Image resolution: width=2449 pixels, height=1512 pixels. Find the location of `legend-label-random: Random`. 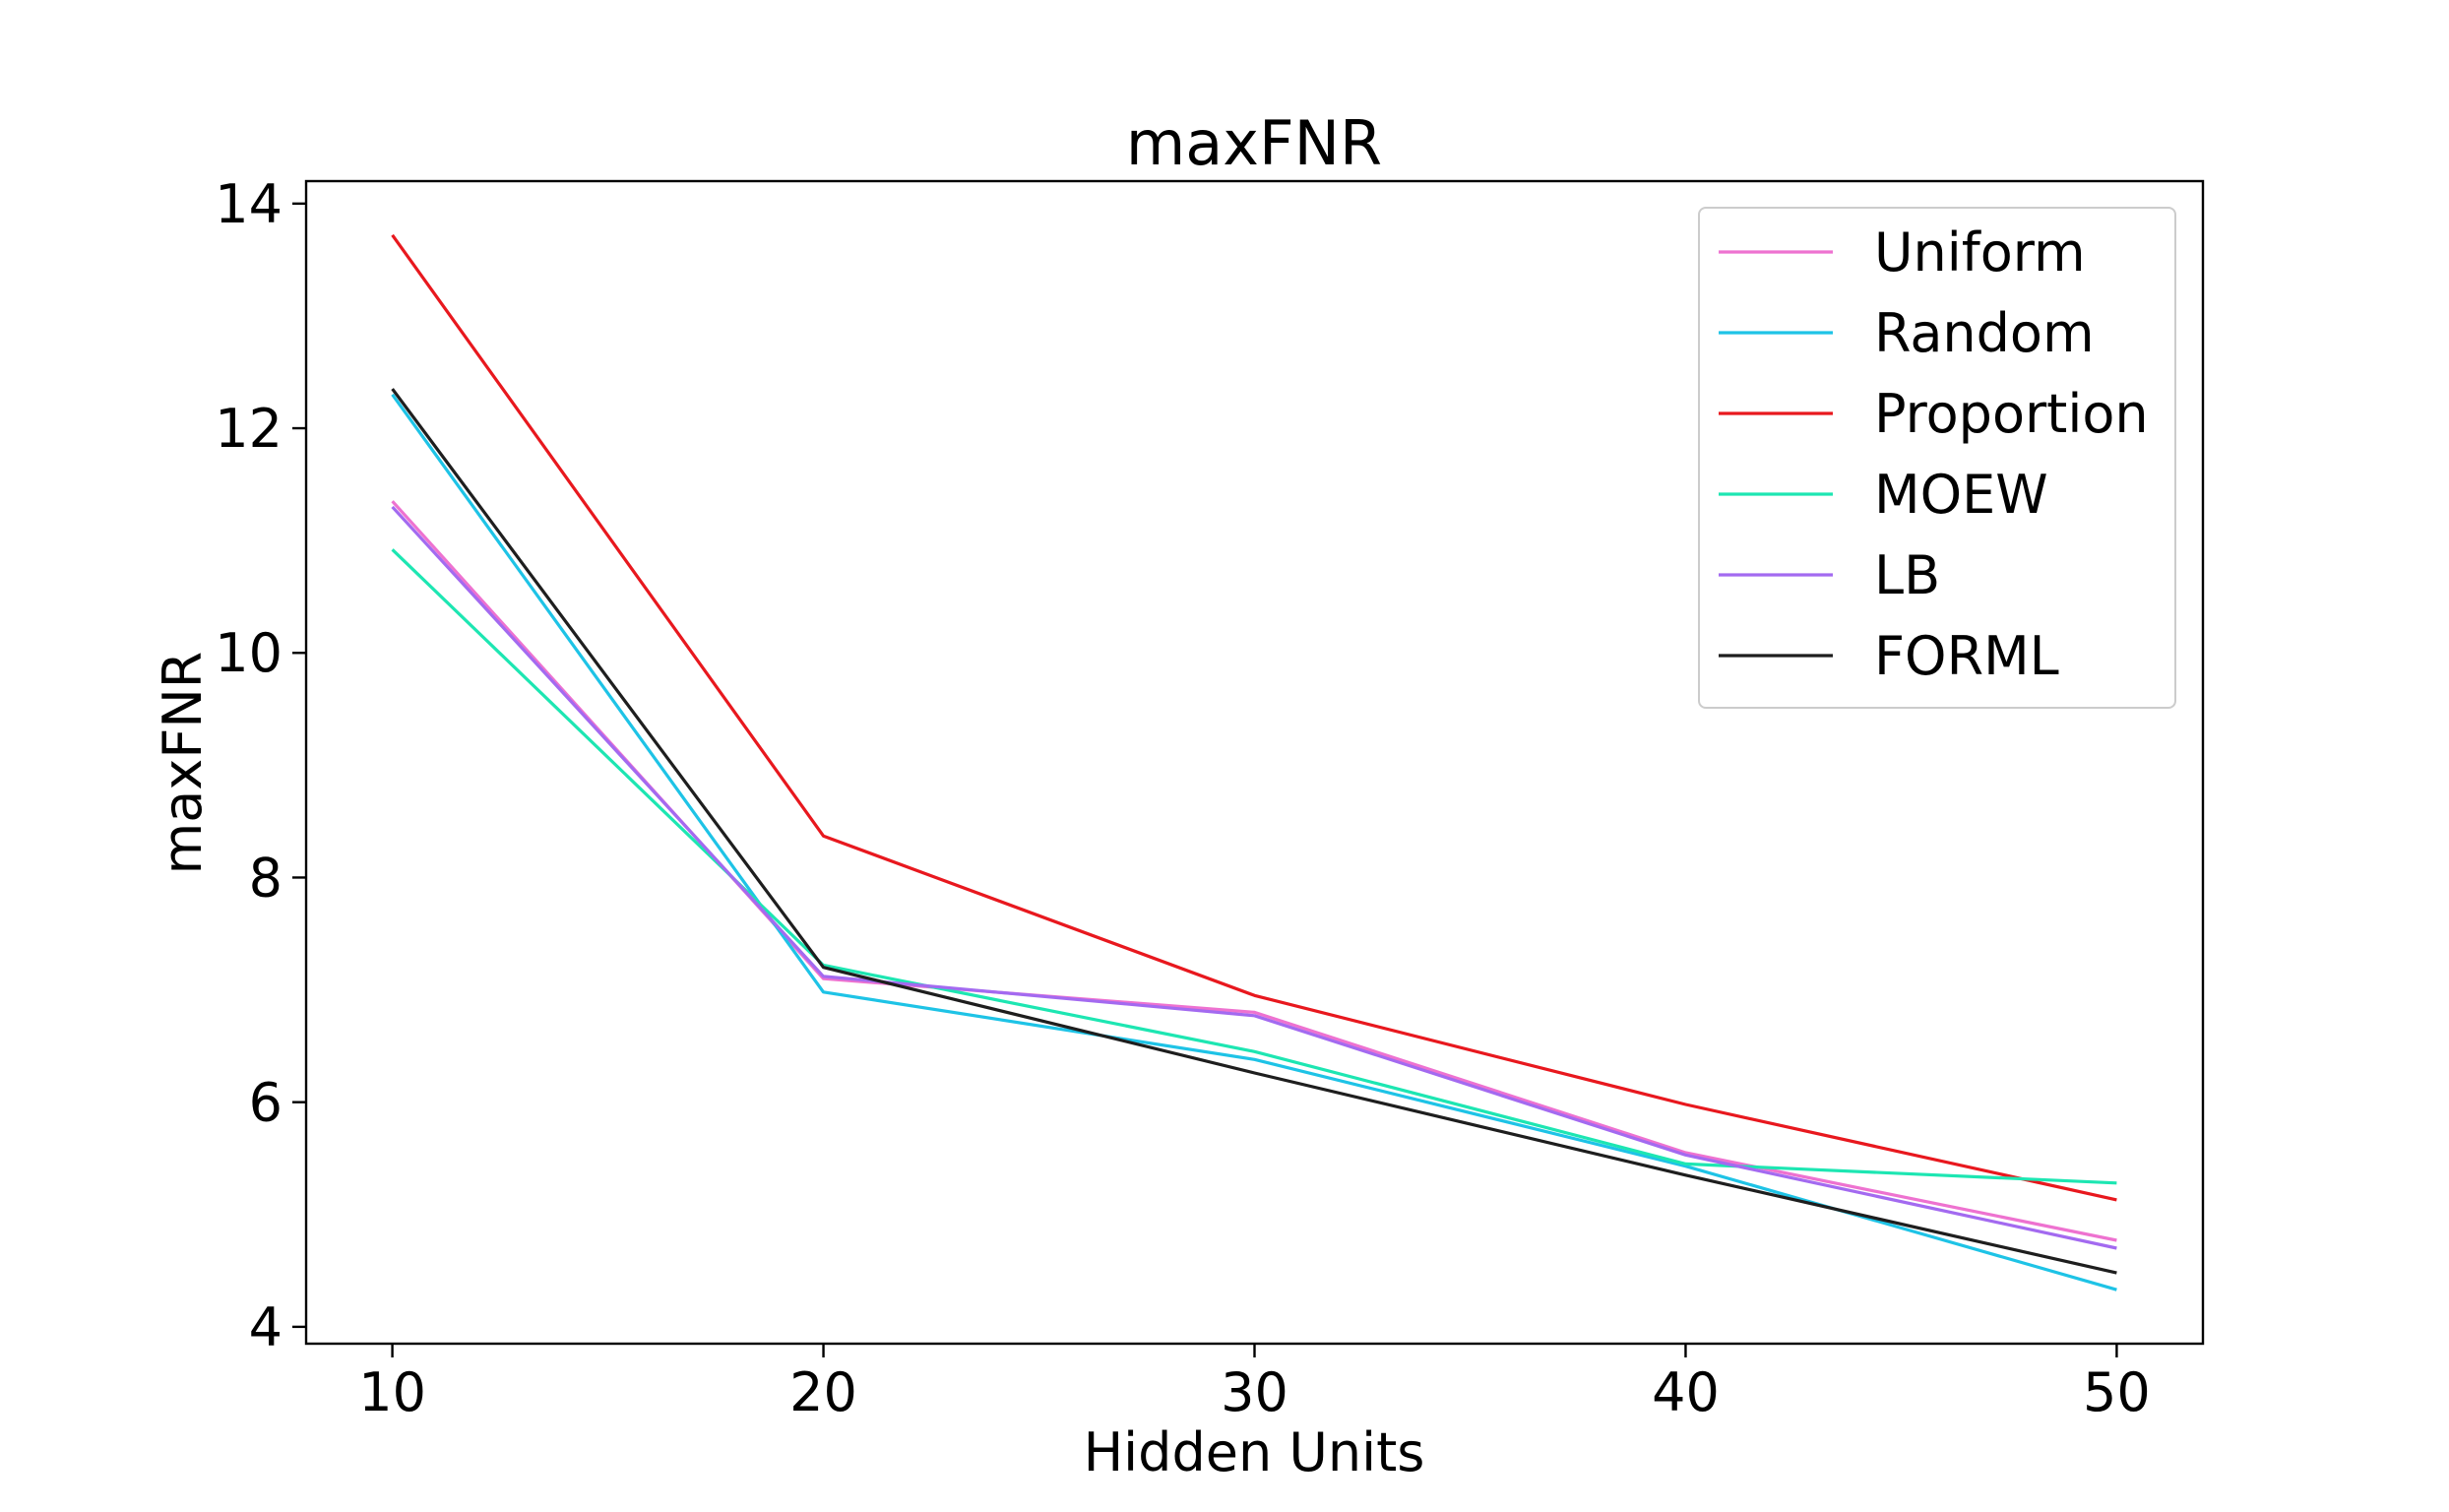

legend-label-random: Random is located at coordinates (1984, 333).